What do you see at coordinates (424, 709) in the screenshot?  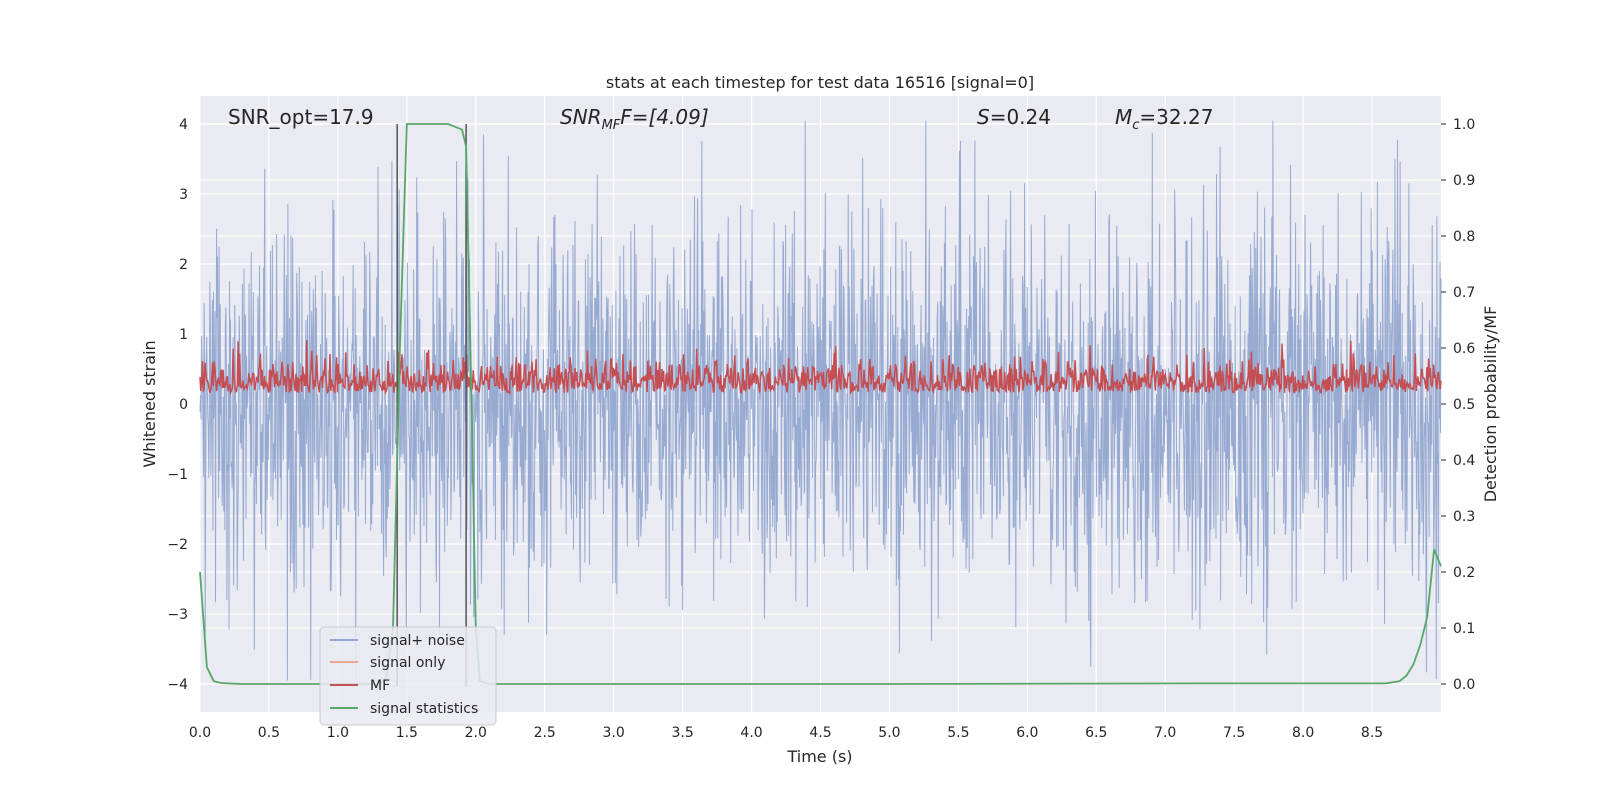 I see `legend-label-signal-statistics: signal statistics` at bounding box center [424, 709].